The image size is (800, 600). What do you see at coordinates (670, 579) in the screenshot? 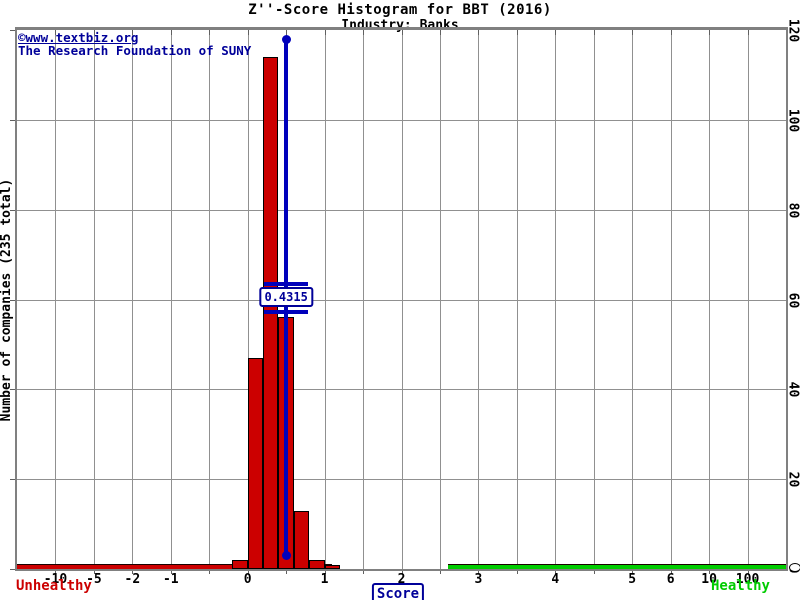
I see `x-tick-label: 6` at bounding box center [670, 579].